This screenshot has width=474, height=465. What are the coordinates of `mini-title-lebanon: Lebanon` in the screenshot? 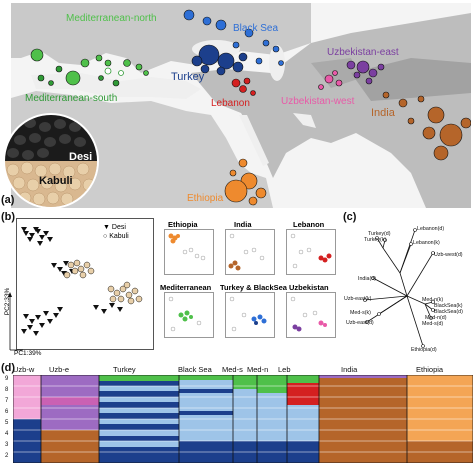 It's located at (309, 224).